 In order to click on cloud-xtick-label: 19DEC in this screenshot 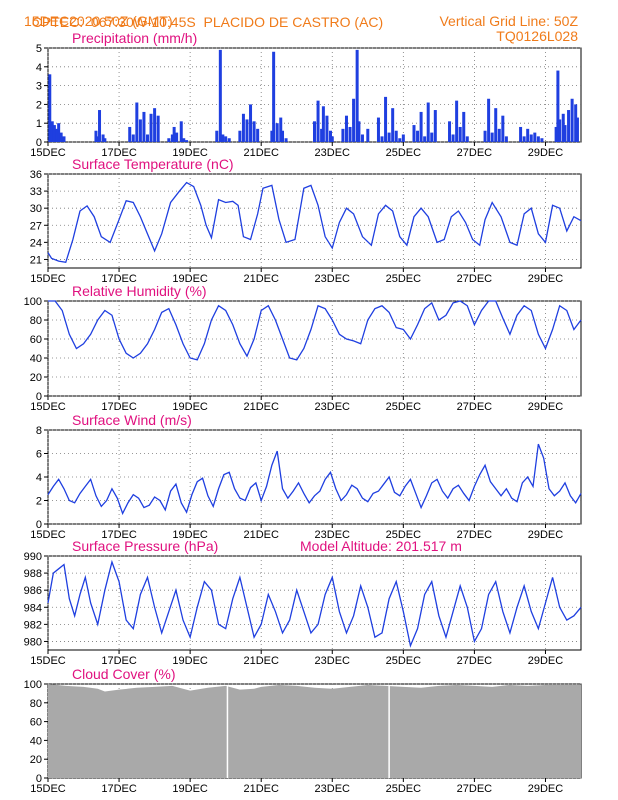, I will do `click(190, 789)`.